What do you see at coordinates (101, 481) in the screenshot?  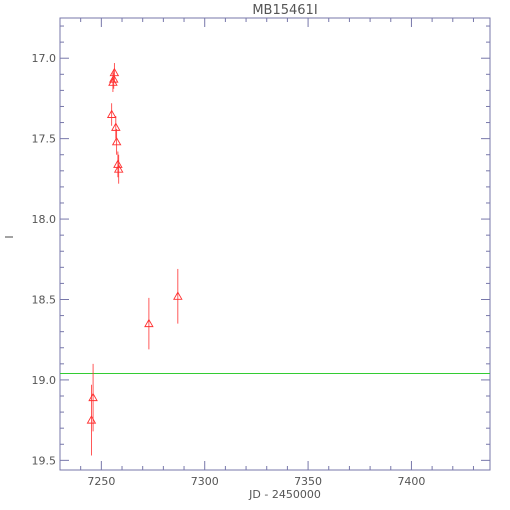 I see `x-tick-label: 7250` at bounding box center [101, 481].